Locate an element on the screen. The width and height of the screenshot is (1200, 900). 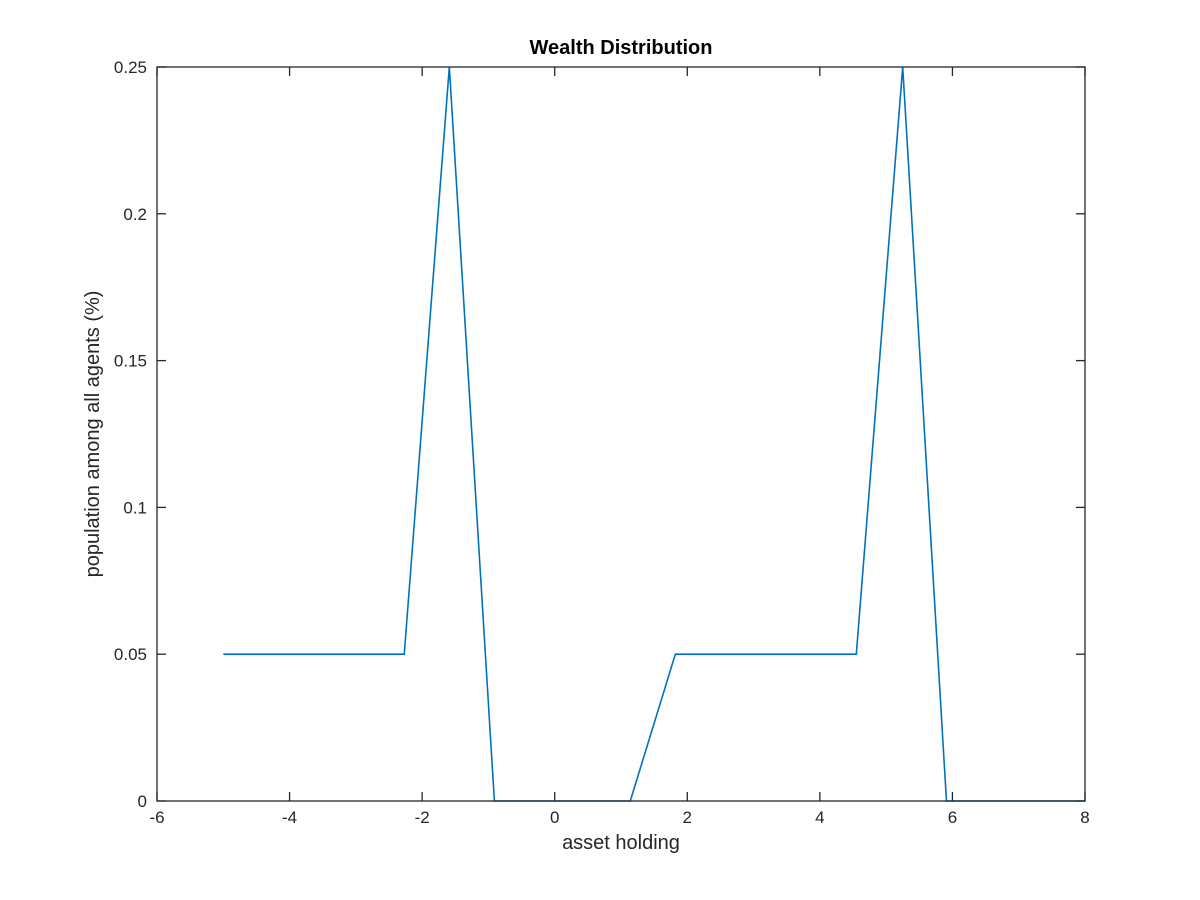
x-tick-label: 6 is located at coordinates (952, 817).